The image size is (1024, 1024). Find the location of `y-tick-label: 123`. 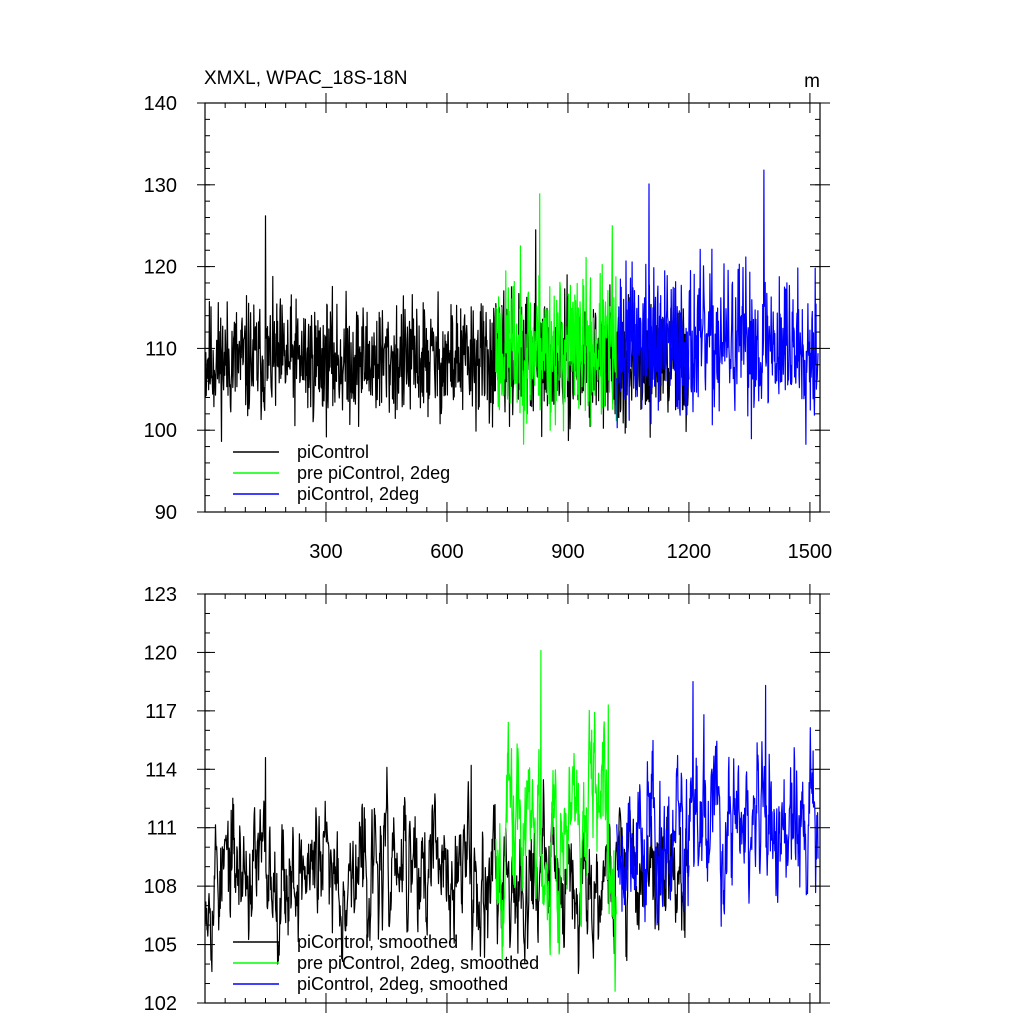

y-tick-label: 123 is located at coordinates (160, 595).